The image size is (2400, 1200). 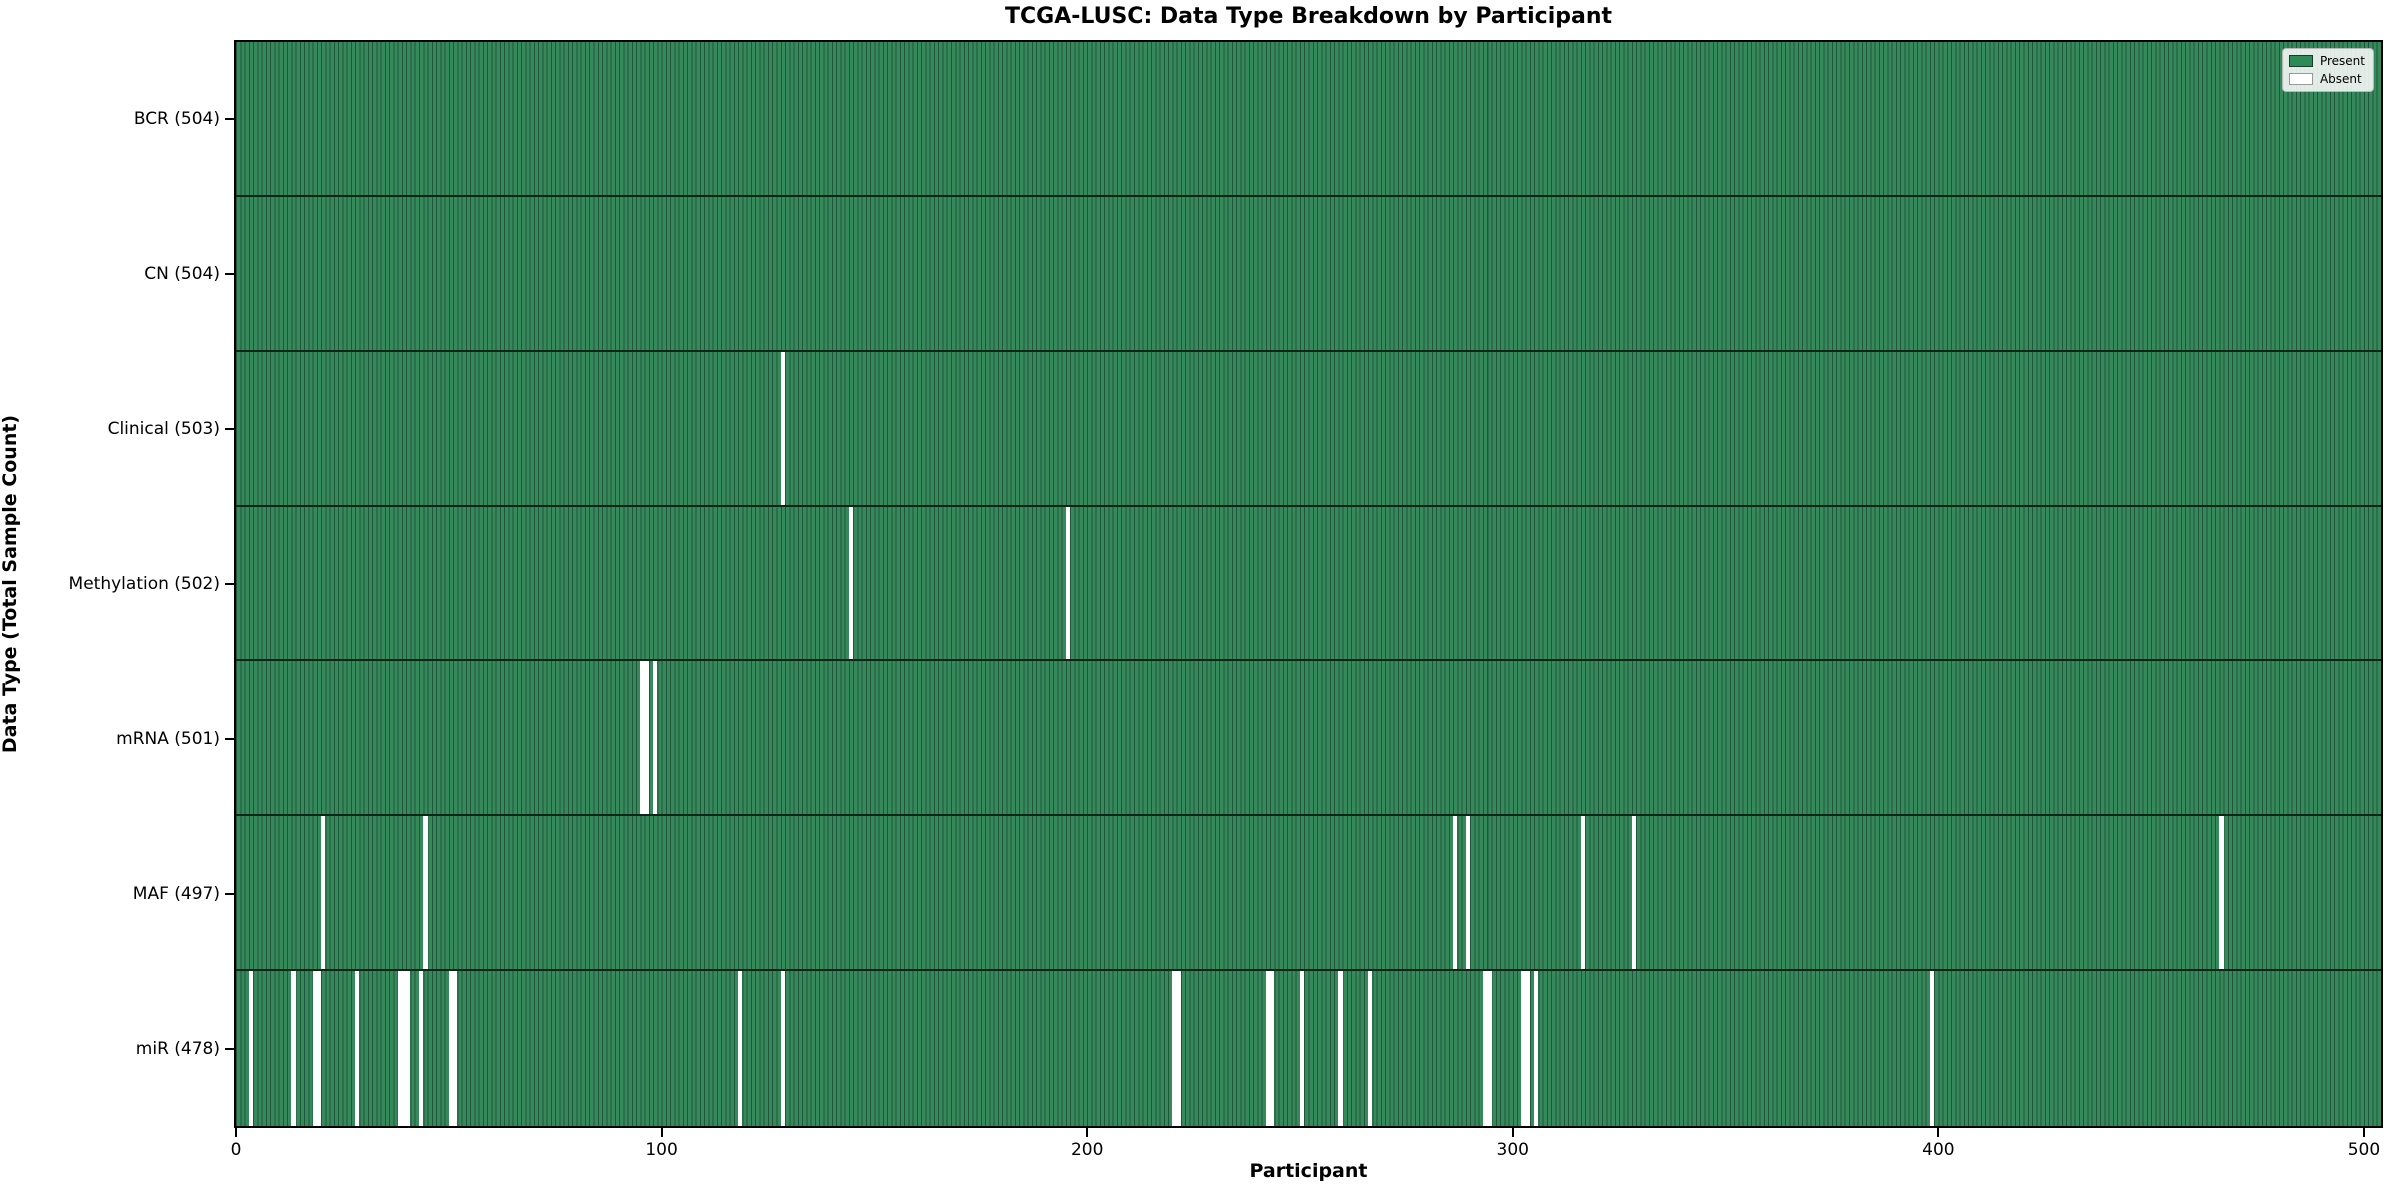 What do you see at coordinates (1308, 1048) in the screenshot?
I see `row-mir` at bounding box center [1308, 1048].